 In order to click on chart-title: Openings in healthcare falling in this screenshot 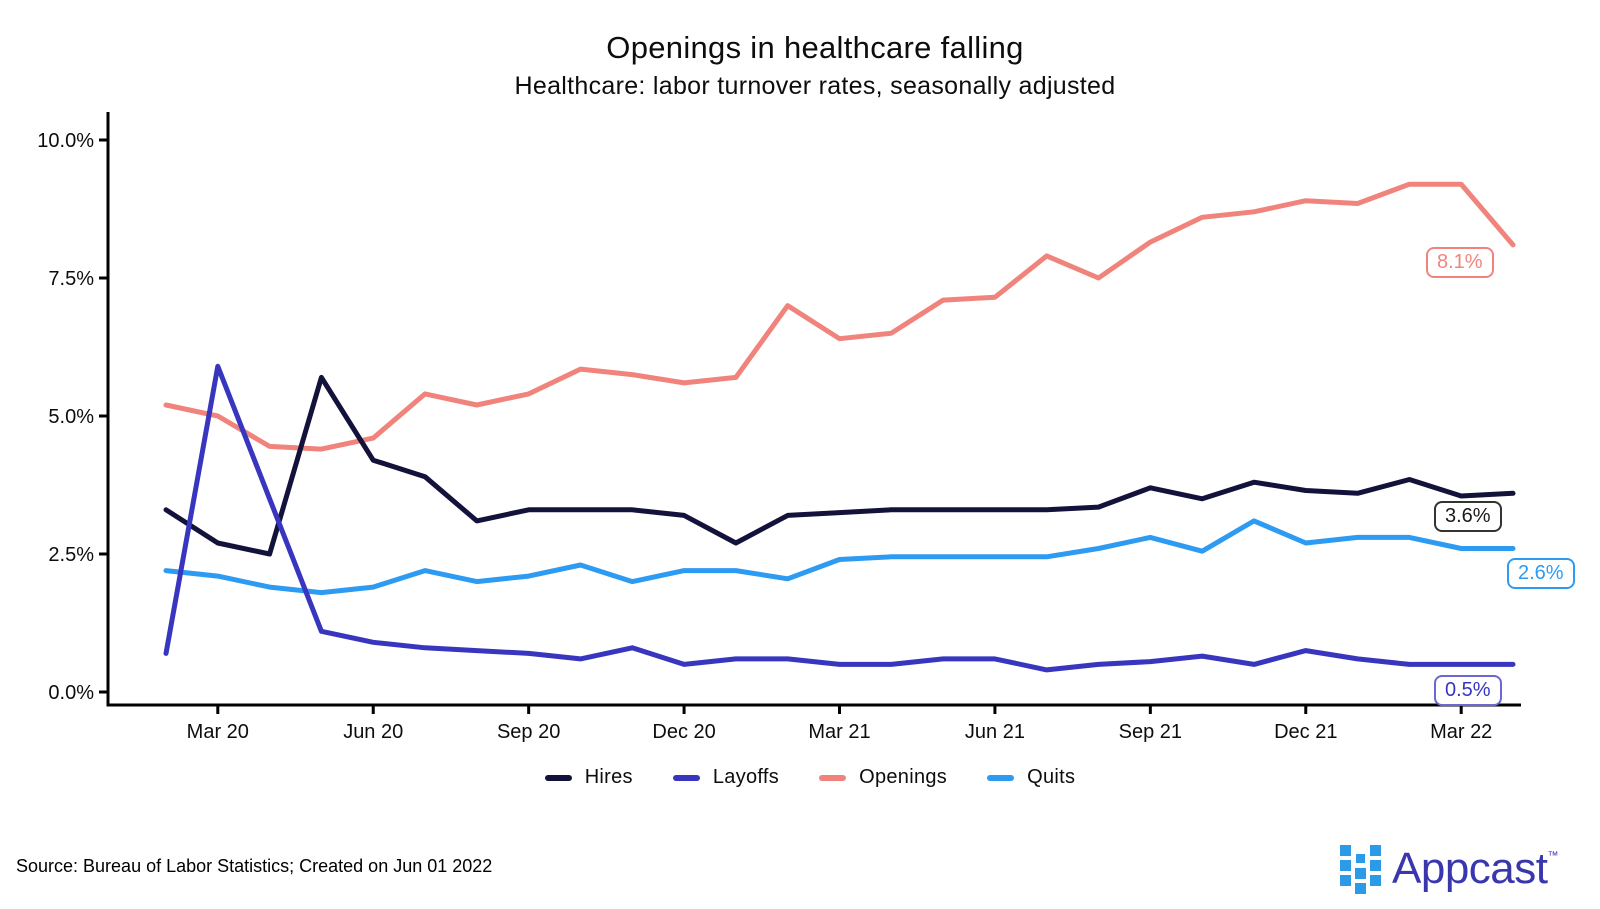, I will do `click(815, 47)`.